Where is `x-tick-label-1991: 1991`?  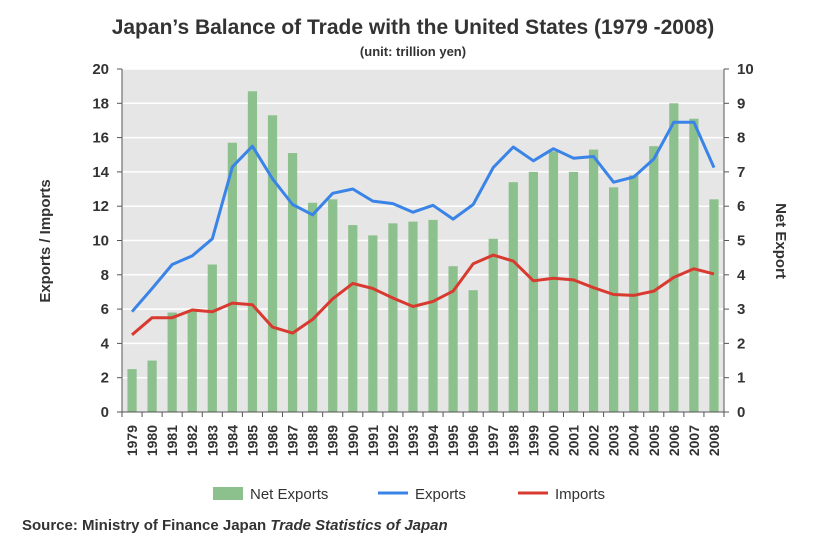
x-tick-label-1991: 1991 is located at coordinates (373, 440).